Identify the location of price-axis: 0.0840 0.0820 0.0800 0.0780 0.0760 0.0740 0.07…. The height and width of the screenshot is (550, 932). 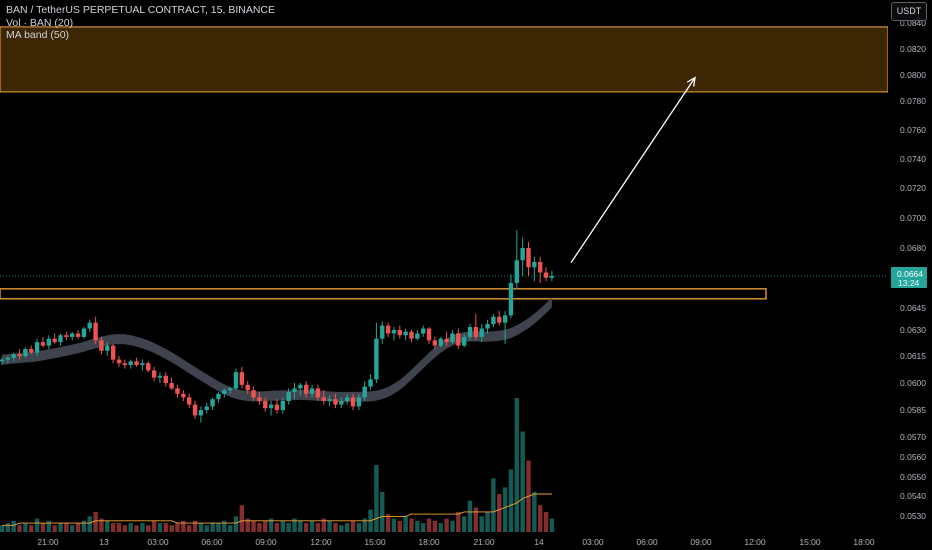
(910, 275).